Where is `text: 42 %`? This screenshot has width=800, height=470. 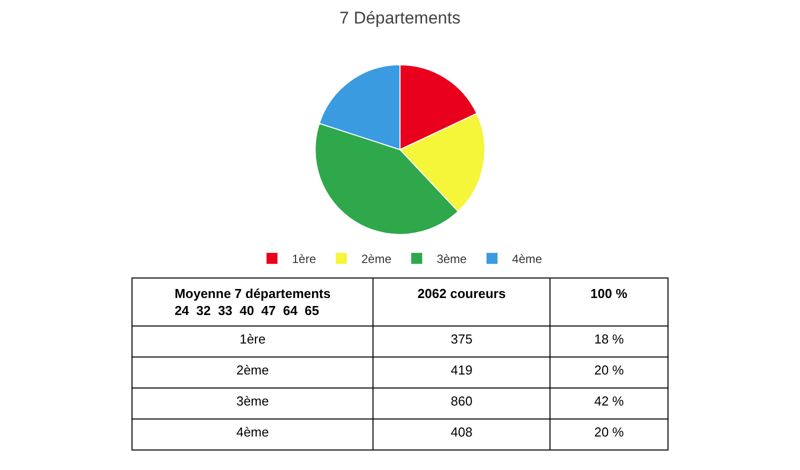
text: 42 % is located at coordinates (609, 401).